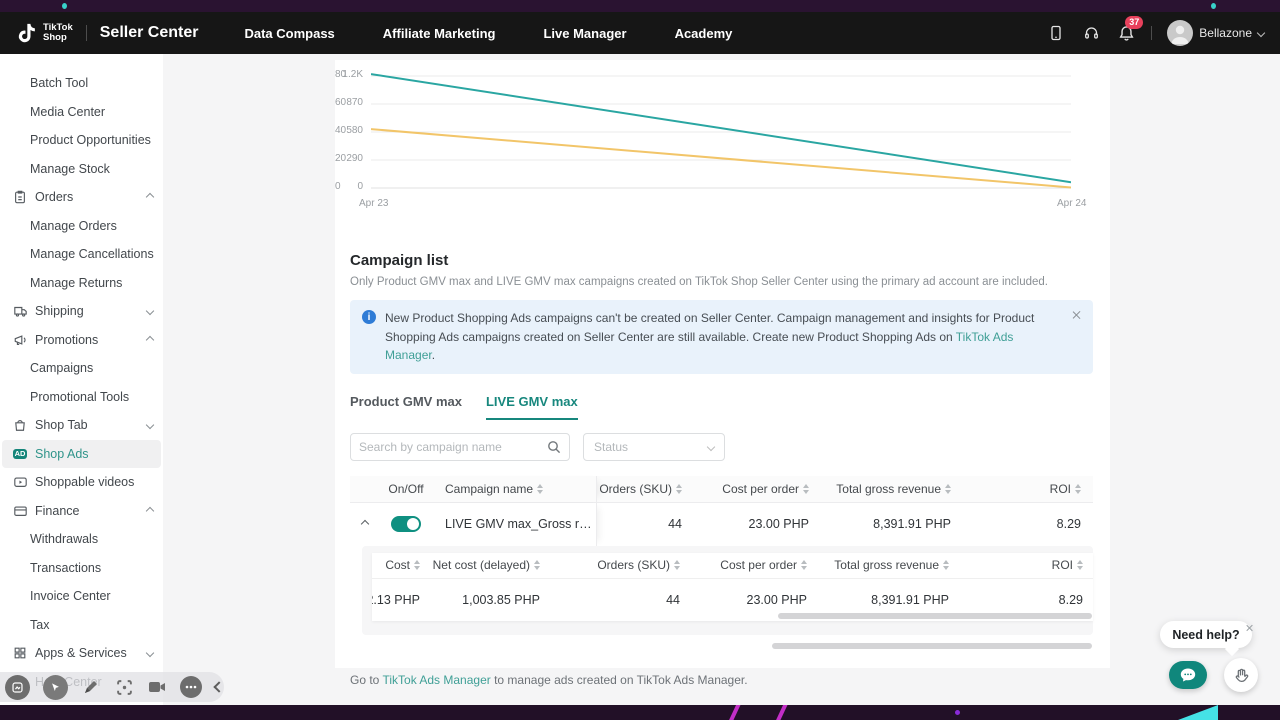 The height and width of the screenshot is (720, 1280). I want to click on sidebar-item-shoppable-videos: Shoppable videos, so click(81, 482).